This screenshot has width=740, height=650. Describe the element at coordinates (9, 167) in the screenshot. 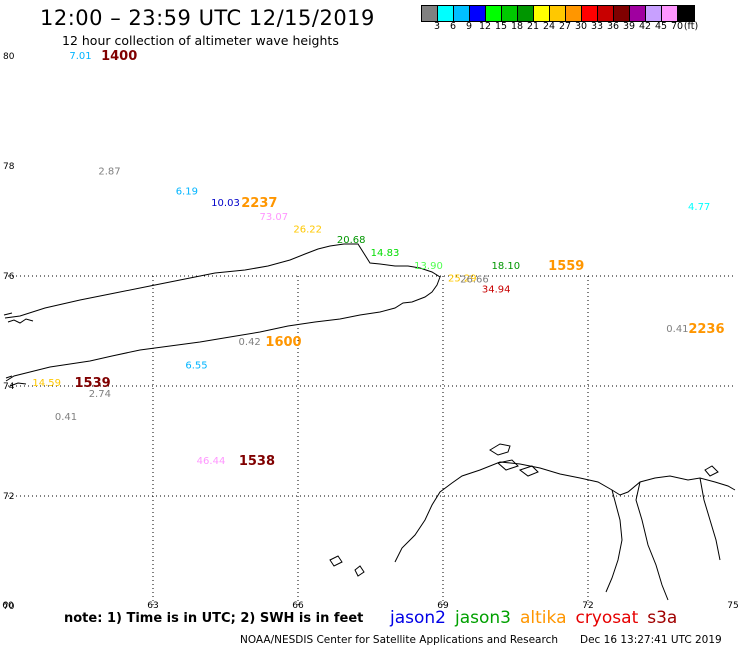

I see `latitude-label: 78` at that location.